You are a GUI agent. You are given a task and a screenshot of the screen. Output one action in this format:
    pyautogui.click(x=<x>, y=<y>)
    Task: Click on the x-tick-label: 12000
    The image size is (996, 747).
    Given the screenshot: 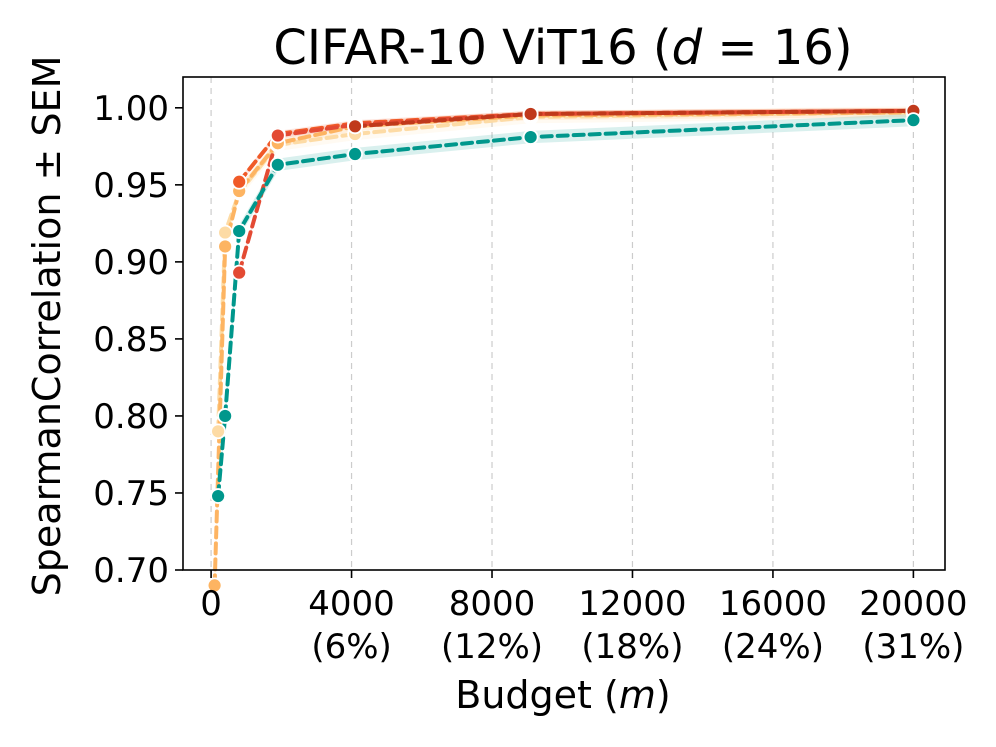 What is the action you would take?
    pyautogui.click(x=632, y=604)
    